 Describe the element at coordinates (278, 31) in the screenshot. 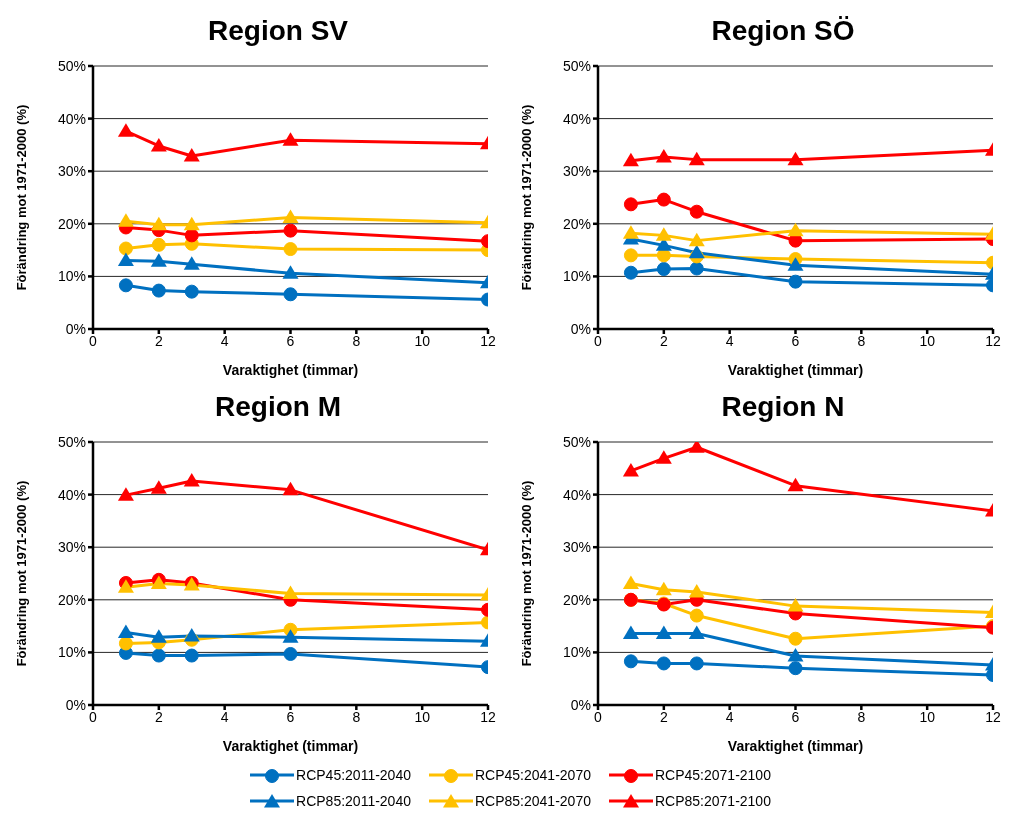

I see `chart-title: Region SV` at that location.